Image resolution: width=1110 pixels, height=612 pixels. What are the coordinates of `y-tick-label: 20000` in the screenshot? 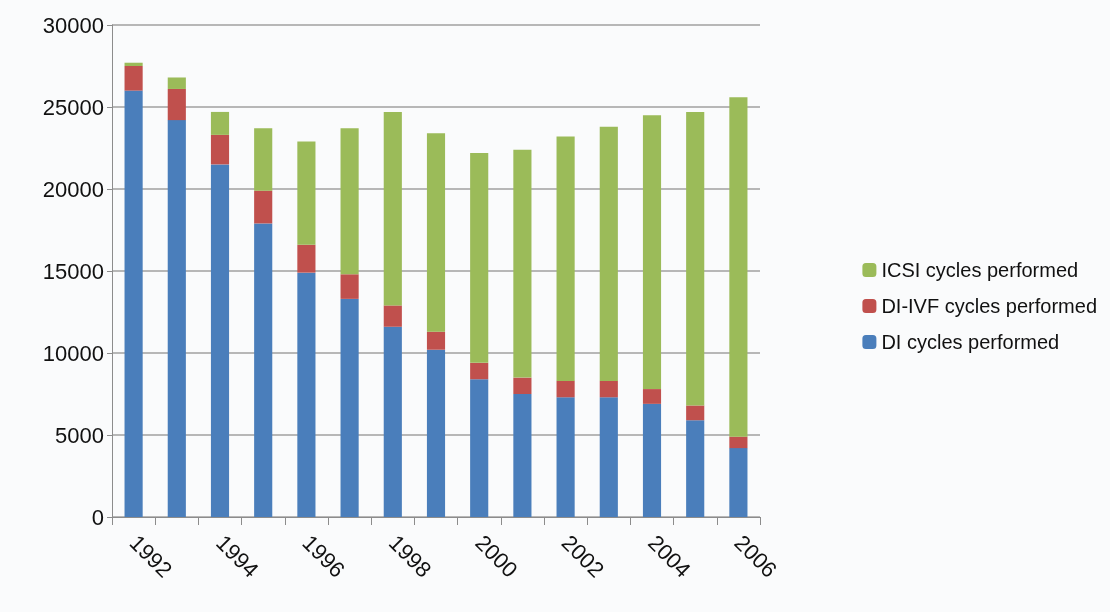 It's located at (73, 189).